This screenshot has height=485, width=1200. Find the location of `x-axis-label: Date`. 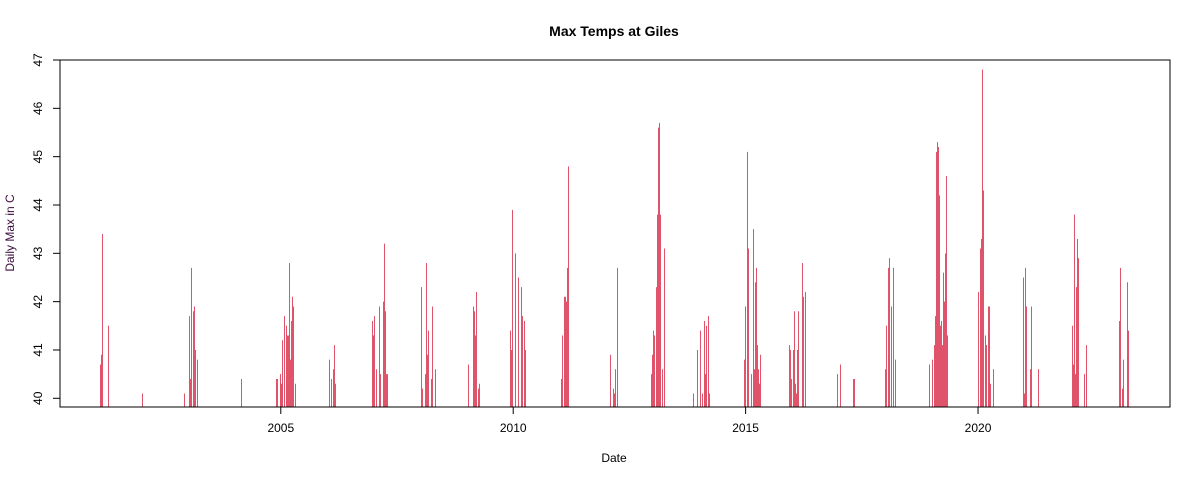

x-axis-label: Date is located at coordinates (614, 458).